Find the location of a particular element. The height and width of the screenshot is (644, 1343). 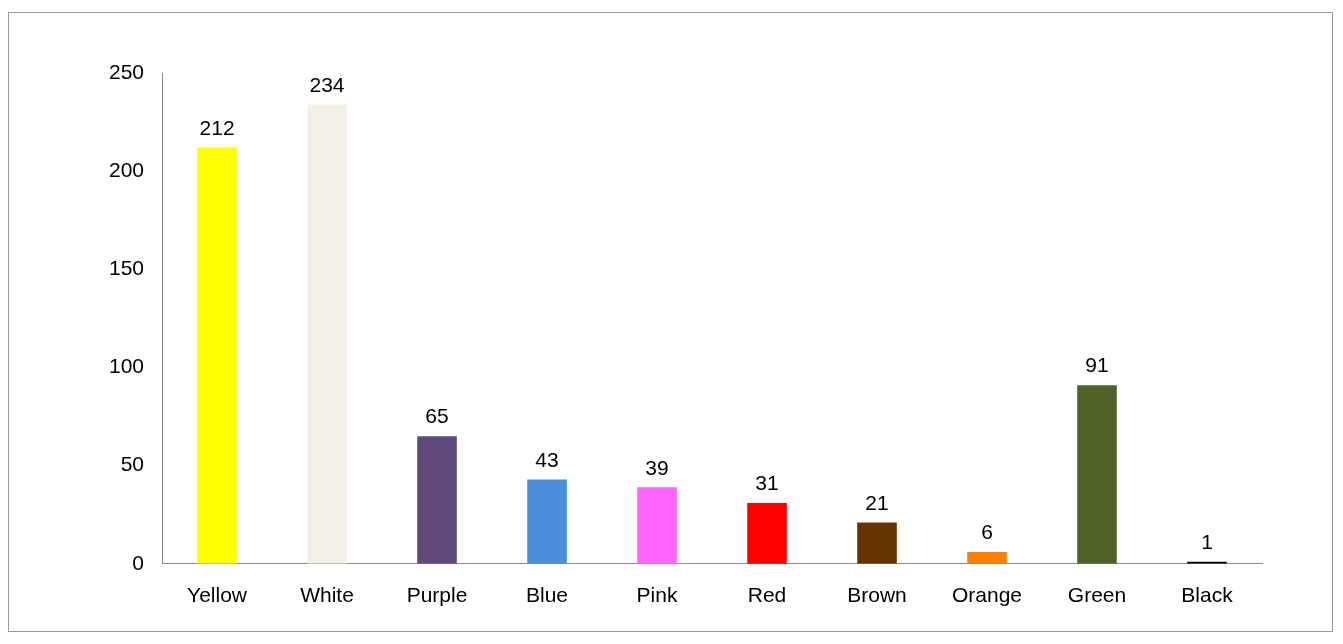

x-tick-label: Orange is located at coordinates (987, 595).